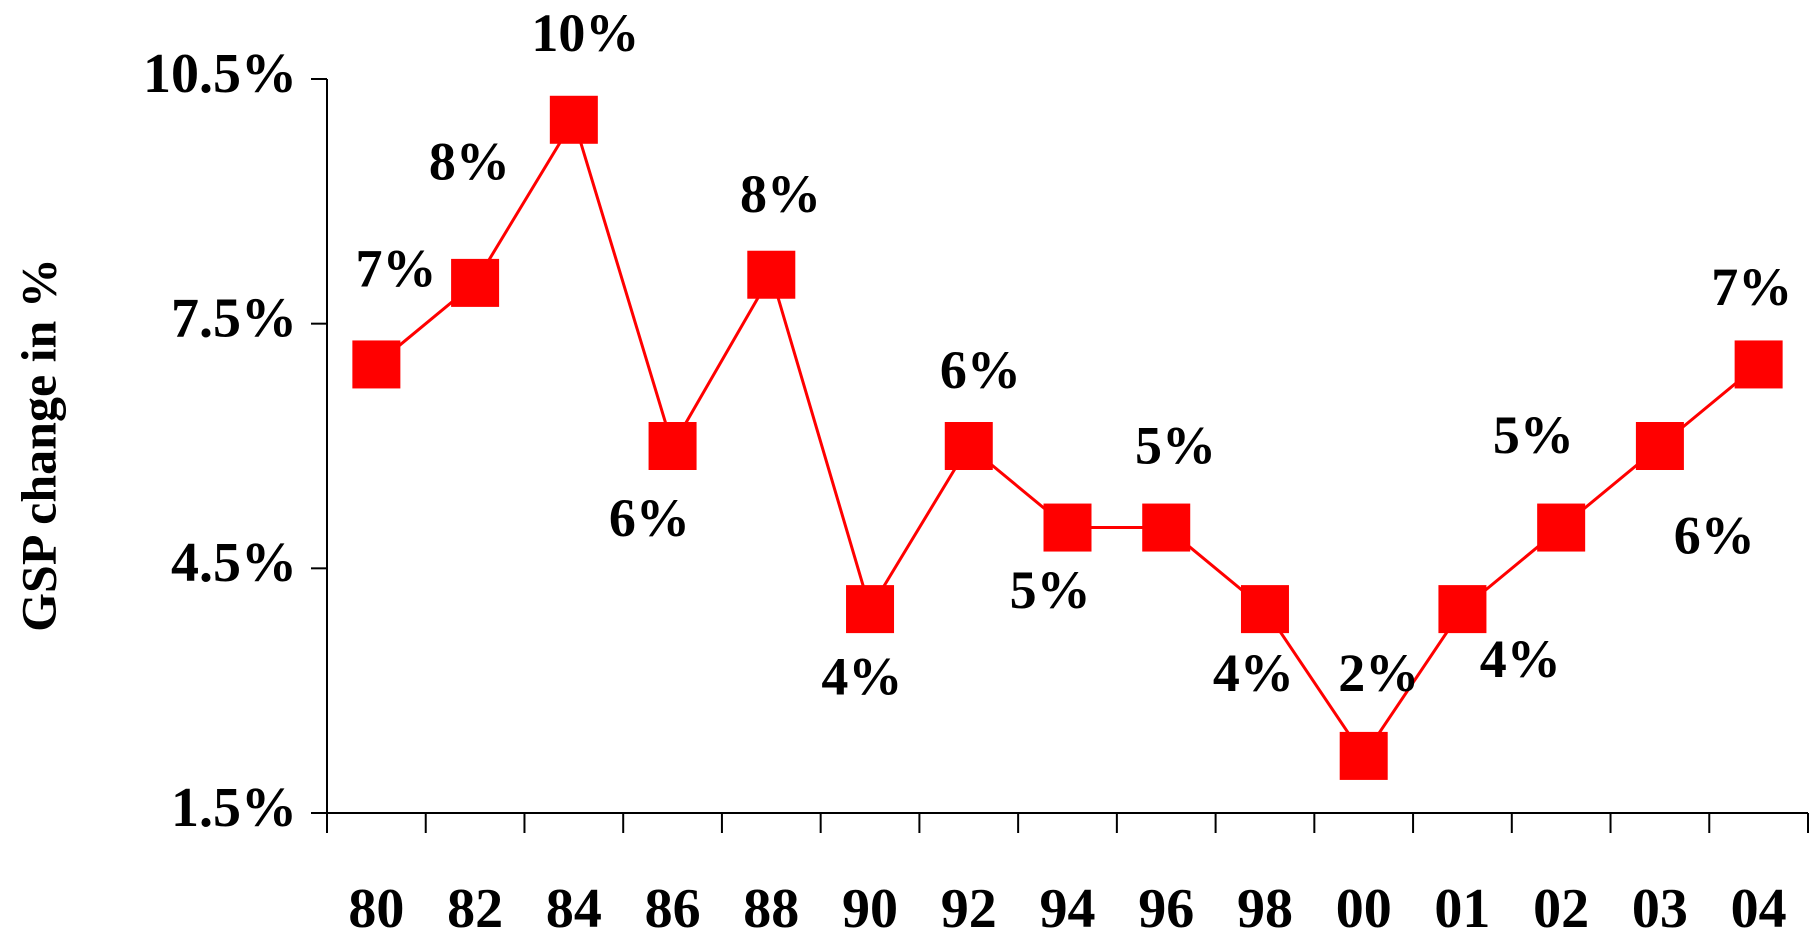  Describe the element at coordinates (870, 909) in the screenshot. I see `x-tick-label: 90` at that location.